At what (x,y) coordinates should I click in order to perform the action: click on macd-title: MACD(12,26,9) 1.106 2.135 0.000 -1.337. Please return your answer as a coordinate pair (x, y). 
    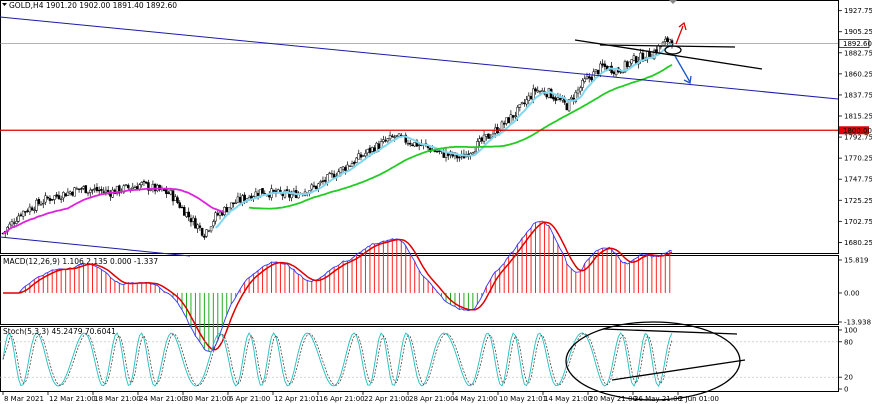
    Looking at the image, I should click on (80, 261).